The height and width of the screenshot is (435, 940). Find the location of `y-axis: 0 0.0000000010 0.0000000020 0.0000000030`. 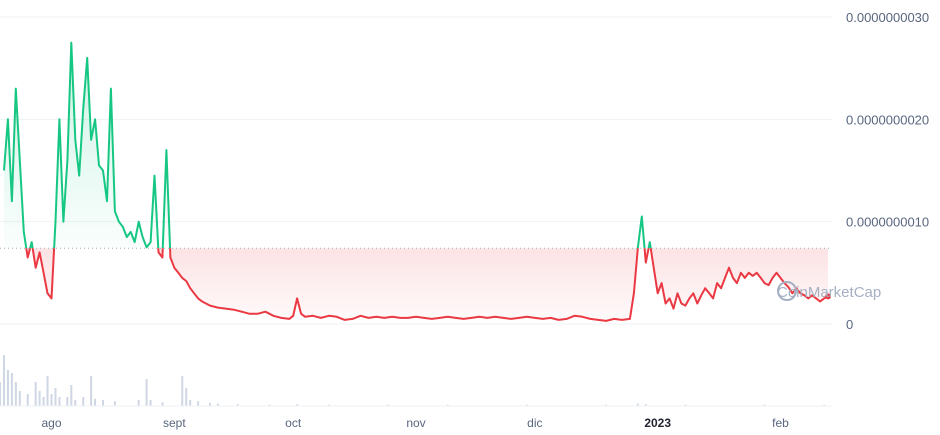

y-axis: 0 0.0000000010 0.0000000020 0.0000000030 is located at coordinates (887, 171).